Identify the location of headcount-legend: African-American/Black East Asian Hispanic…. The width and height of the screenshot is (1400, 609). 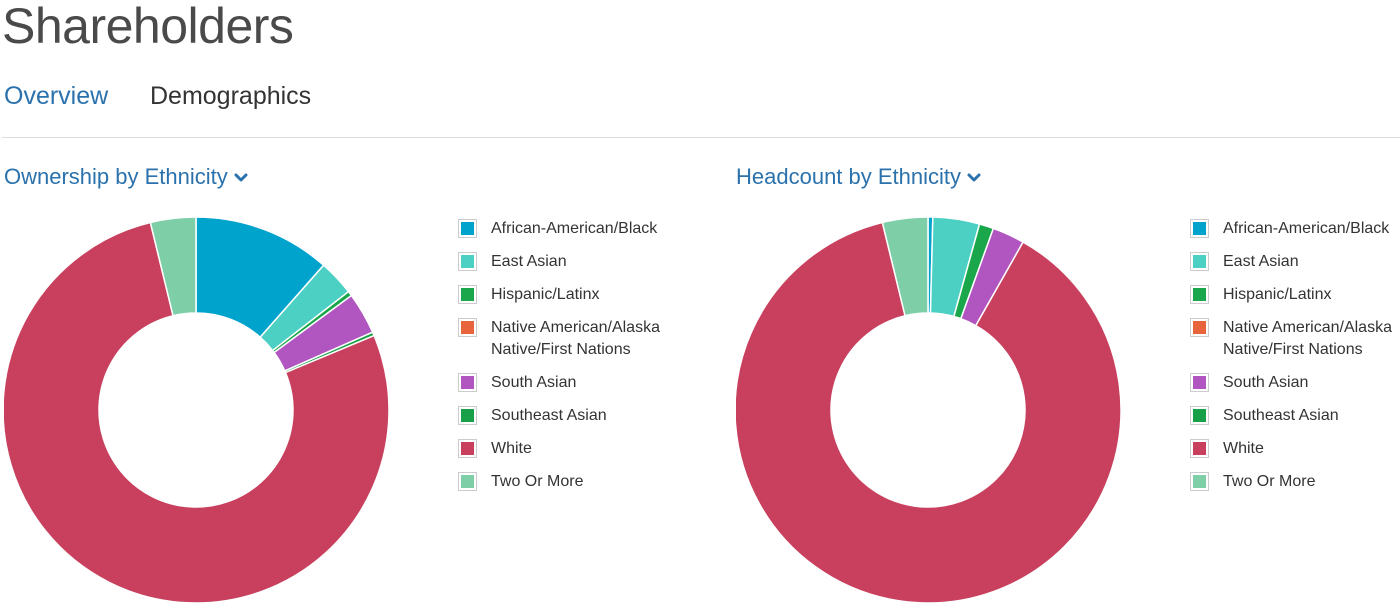
(1295, 361).